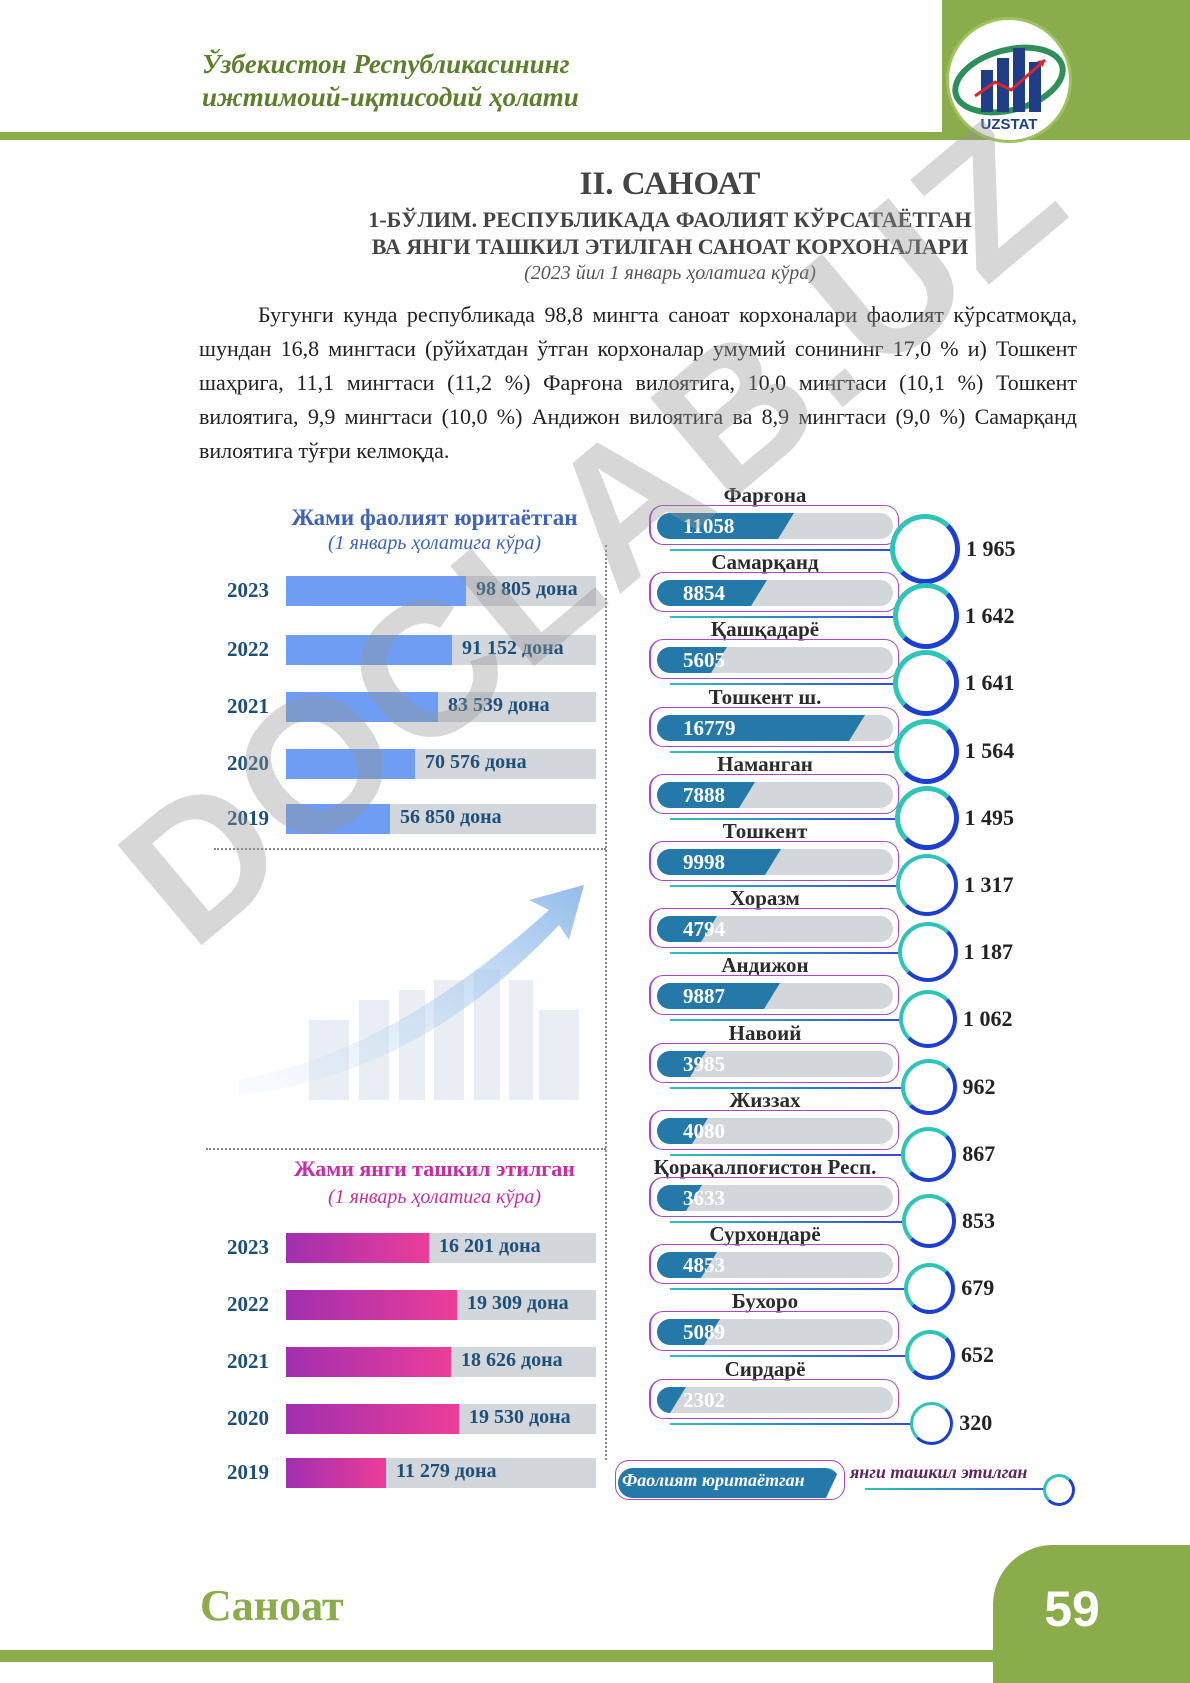  I want to click on uzstat-logo: UZSTAT, so click(1009, 80).